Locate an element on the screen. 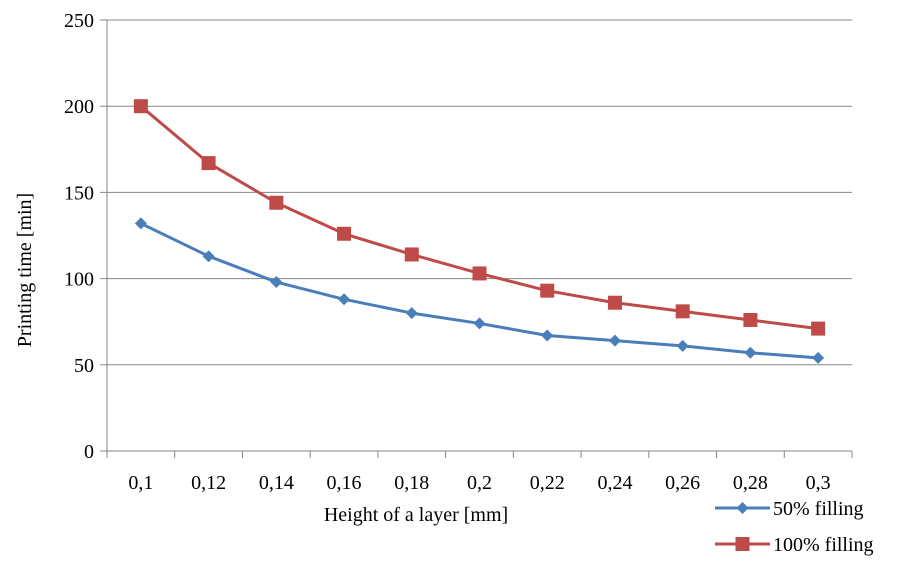 The image size is (911, 563). y-tick-label: 0 is located at coordinates (89, 452).